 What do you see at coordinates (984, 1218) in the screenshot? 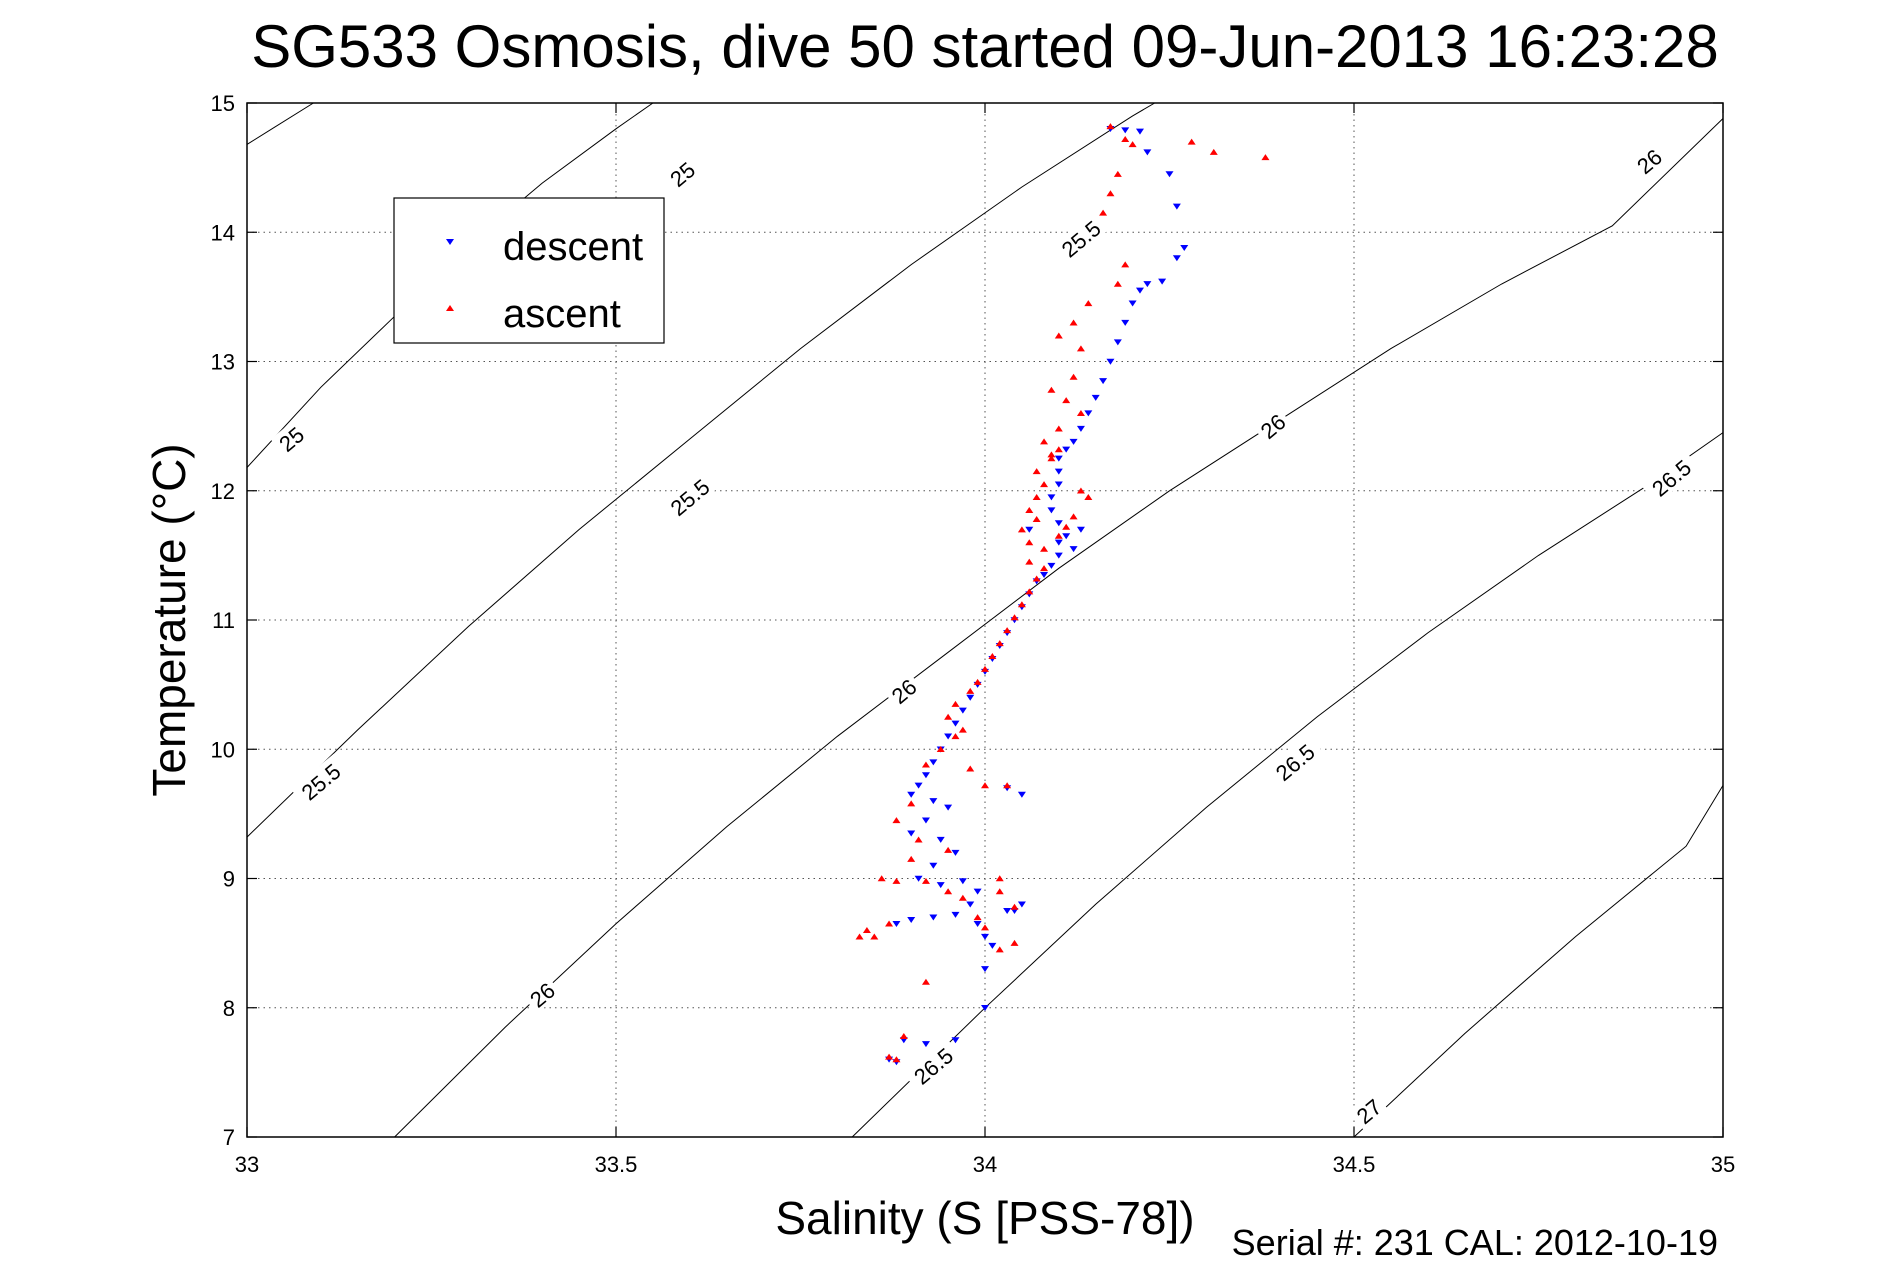
I see `x-axis-label: Salinity (S [PSS-78])` at bounding box center [984, 1218].